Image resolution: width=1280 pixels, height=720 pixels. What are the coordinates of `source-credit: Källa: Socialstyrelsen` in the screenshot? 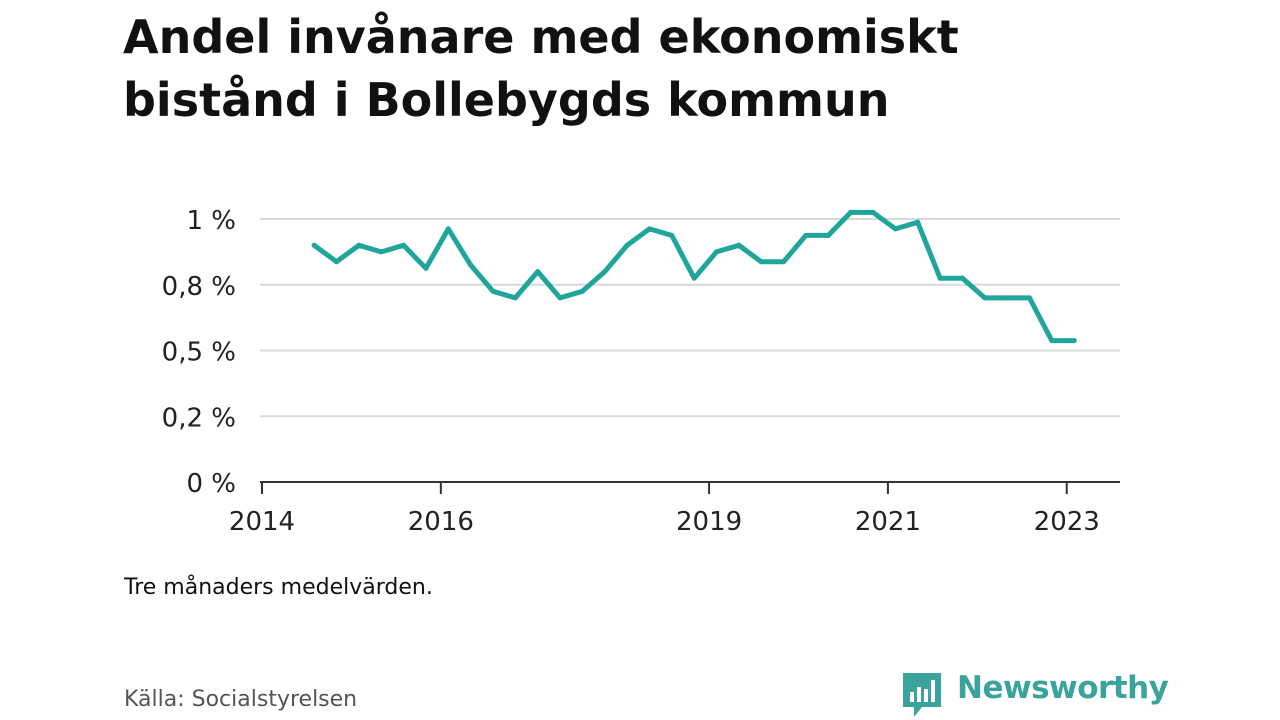 It's located at (241, 699).